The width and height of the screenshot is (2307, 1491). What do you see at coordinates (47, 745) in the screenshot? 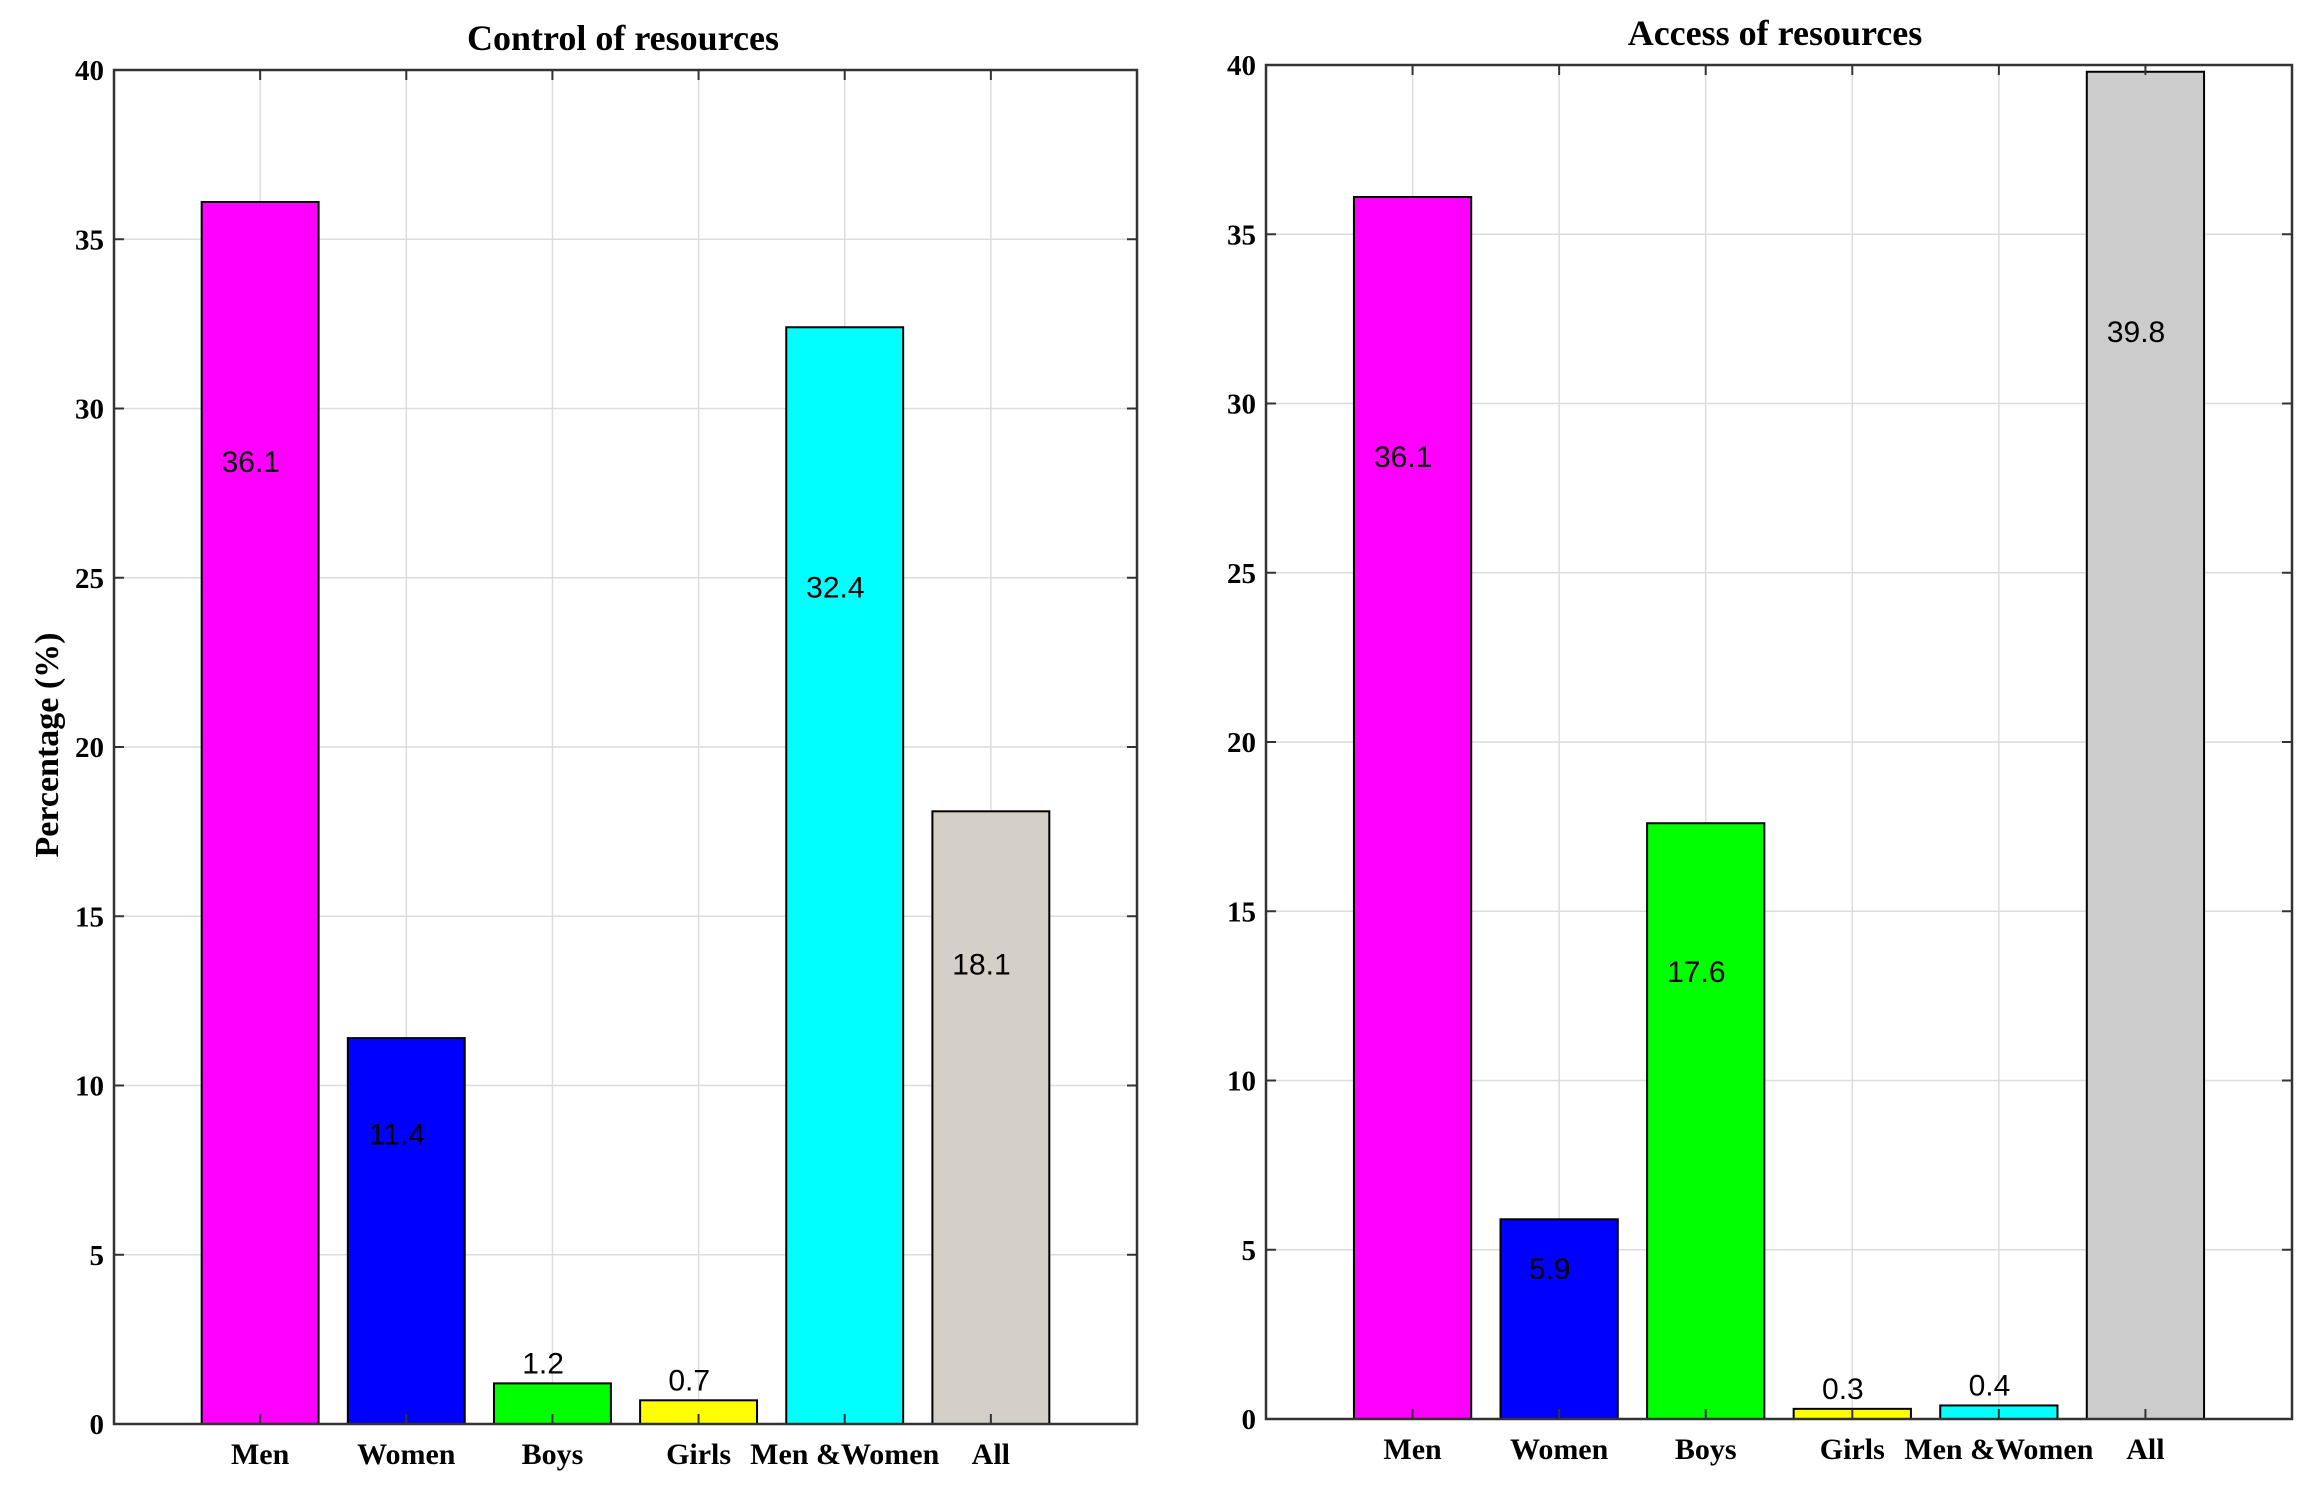
I see `y-axis-label: Percentage (%)` at bounding box center [47, 745].